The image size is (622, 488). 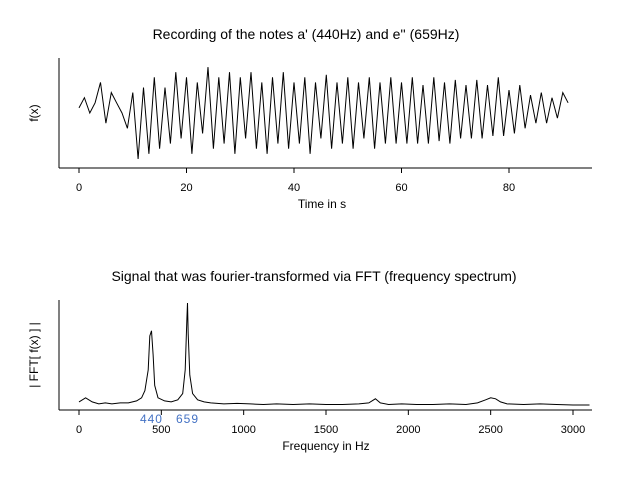 What do you see at coordinates (187, 419) in the screenshot?
I see `peak-label-659: 659` at bounding box center [187, 419].